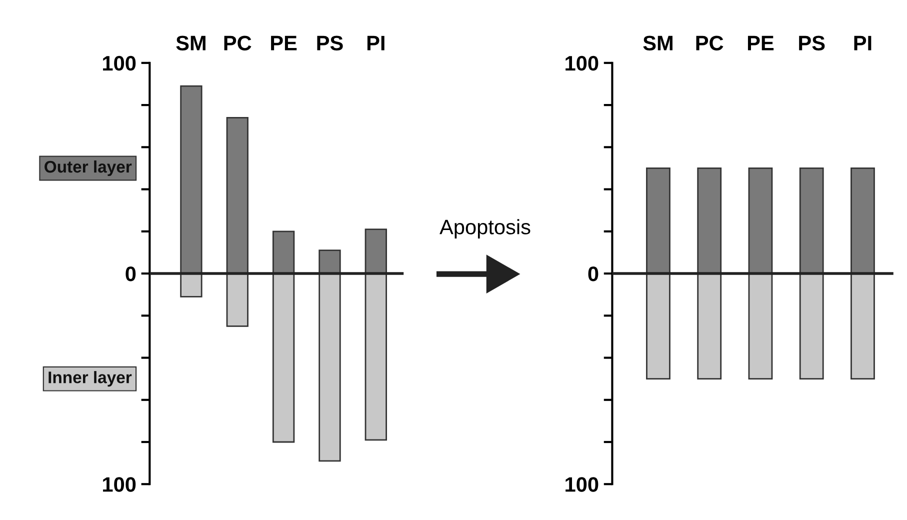  I want to click on text: Apoptosis, so click(485, 229).